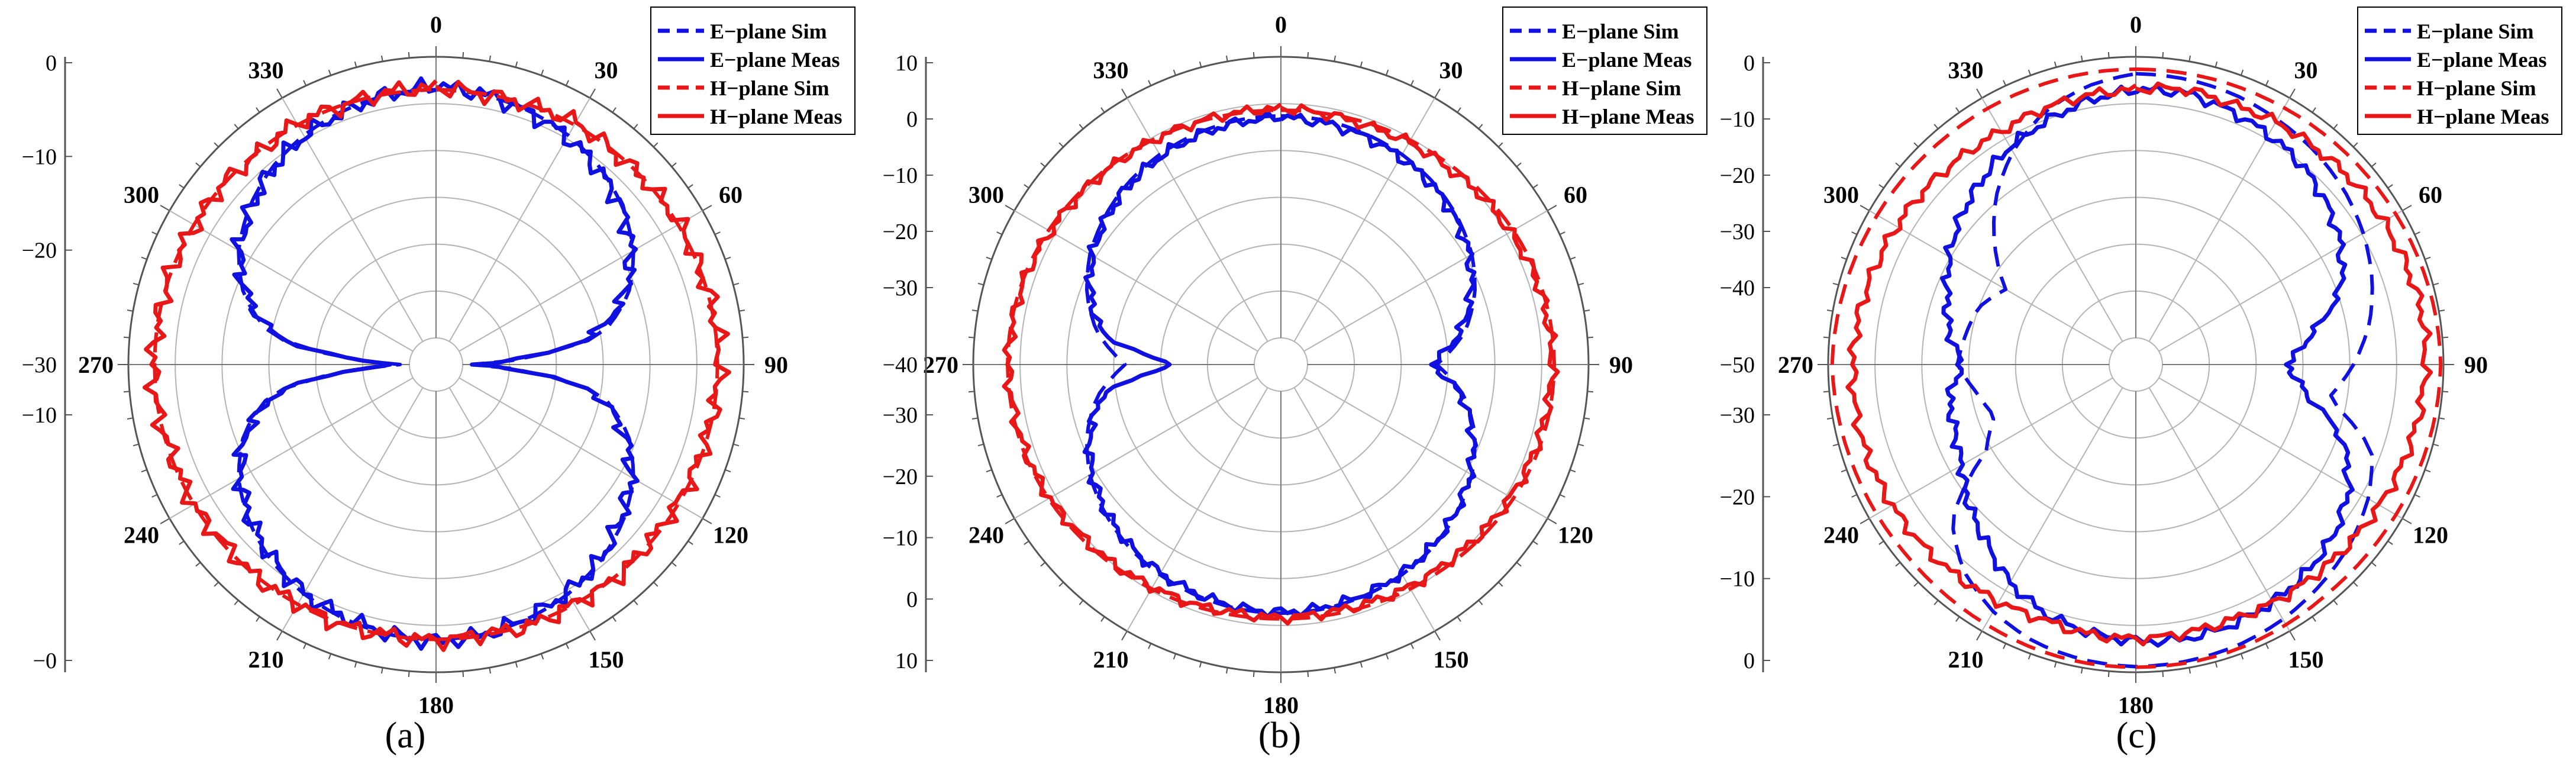  Describe the element at coordinates (435, 364) in the screenshot. I see `series-e-plane-meas` at that location.